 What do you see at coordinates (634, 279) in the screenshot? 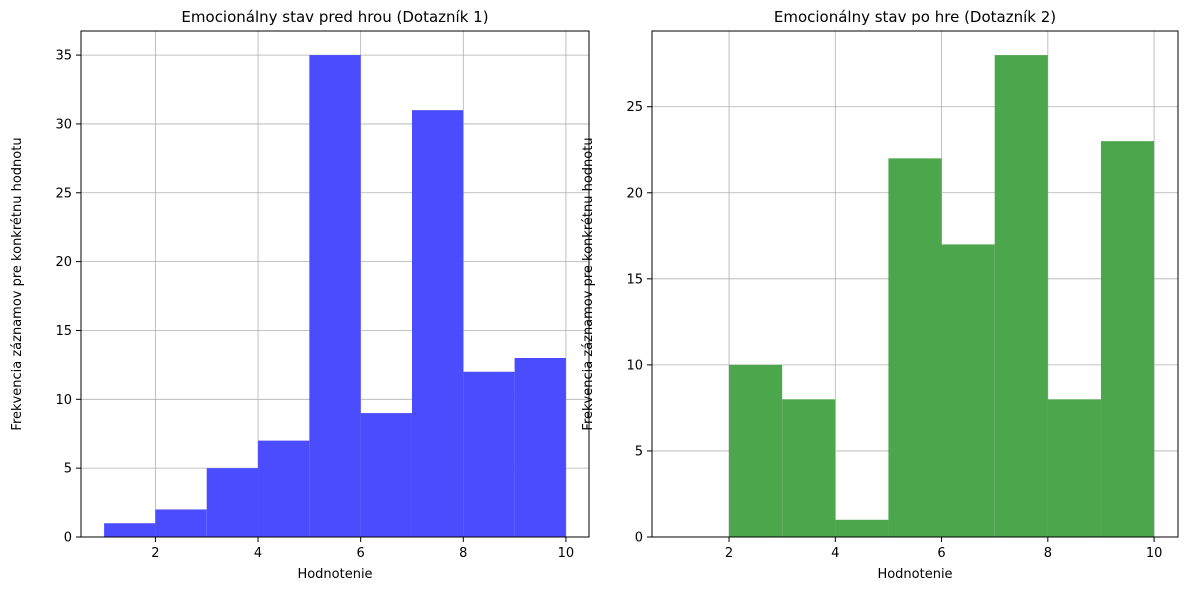
I see `y-tick-label-15-after: 15` at bounding box center [634, 279].